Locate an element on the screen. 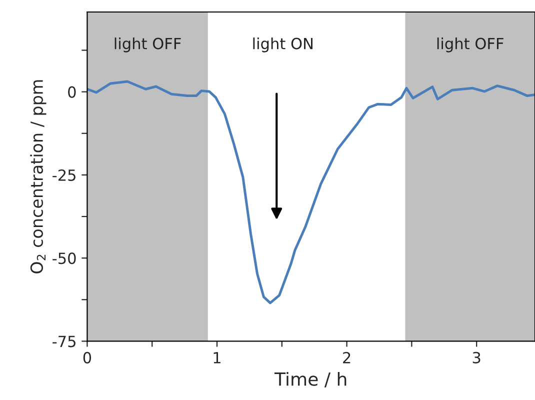 Image resolution: width=535 pixels, height=400 pixels. x-tick-label: 2 is located at coordinates (346, 358).